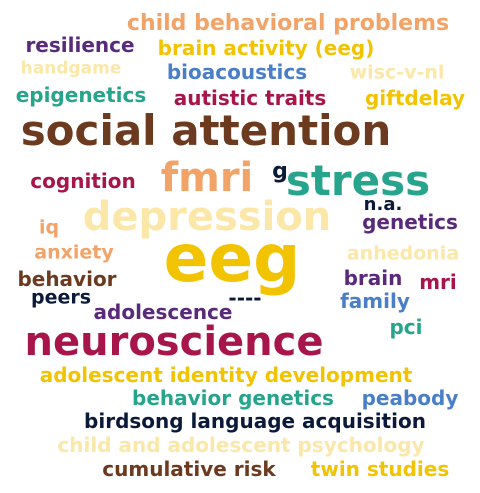 This screenshot has height=493, width=480. What do you see at coordinates (373, 278) in the screenshot?
I see `word-brain: brain` at bounding box center [373, 278].